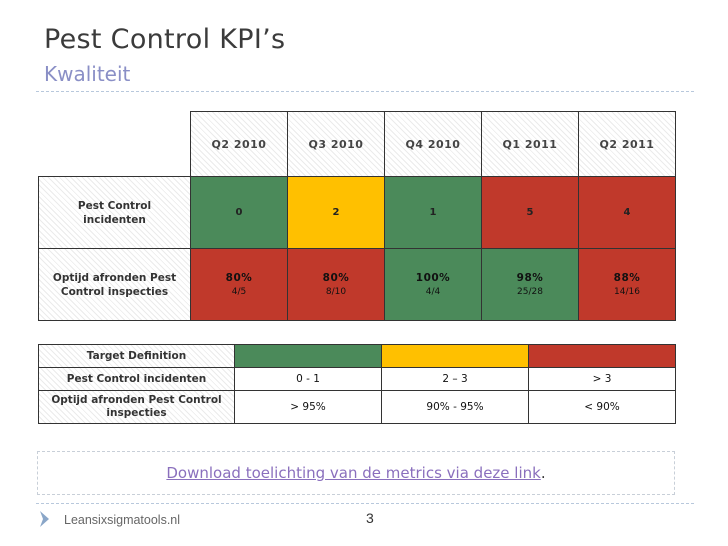 Image resolution: width=728 pixels, height=546 pixels. I want to click on target-swatch-red, so click(602, 356).